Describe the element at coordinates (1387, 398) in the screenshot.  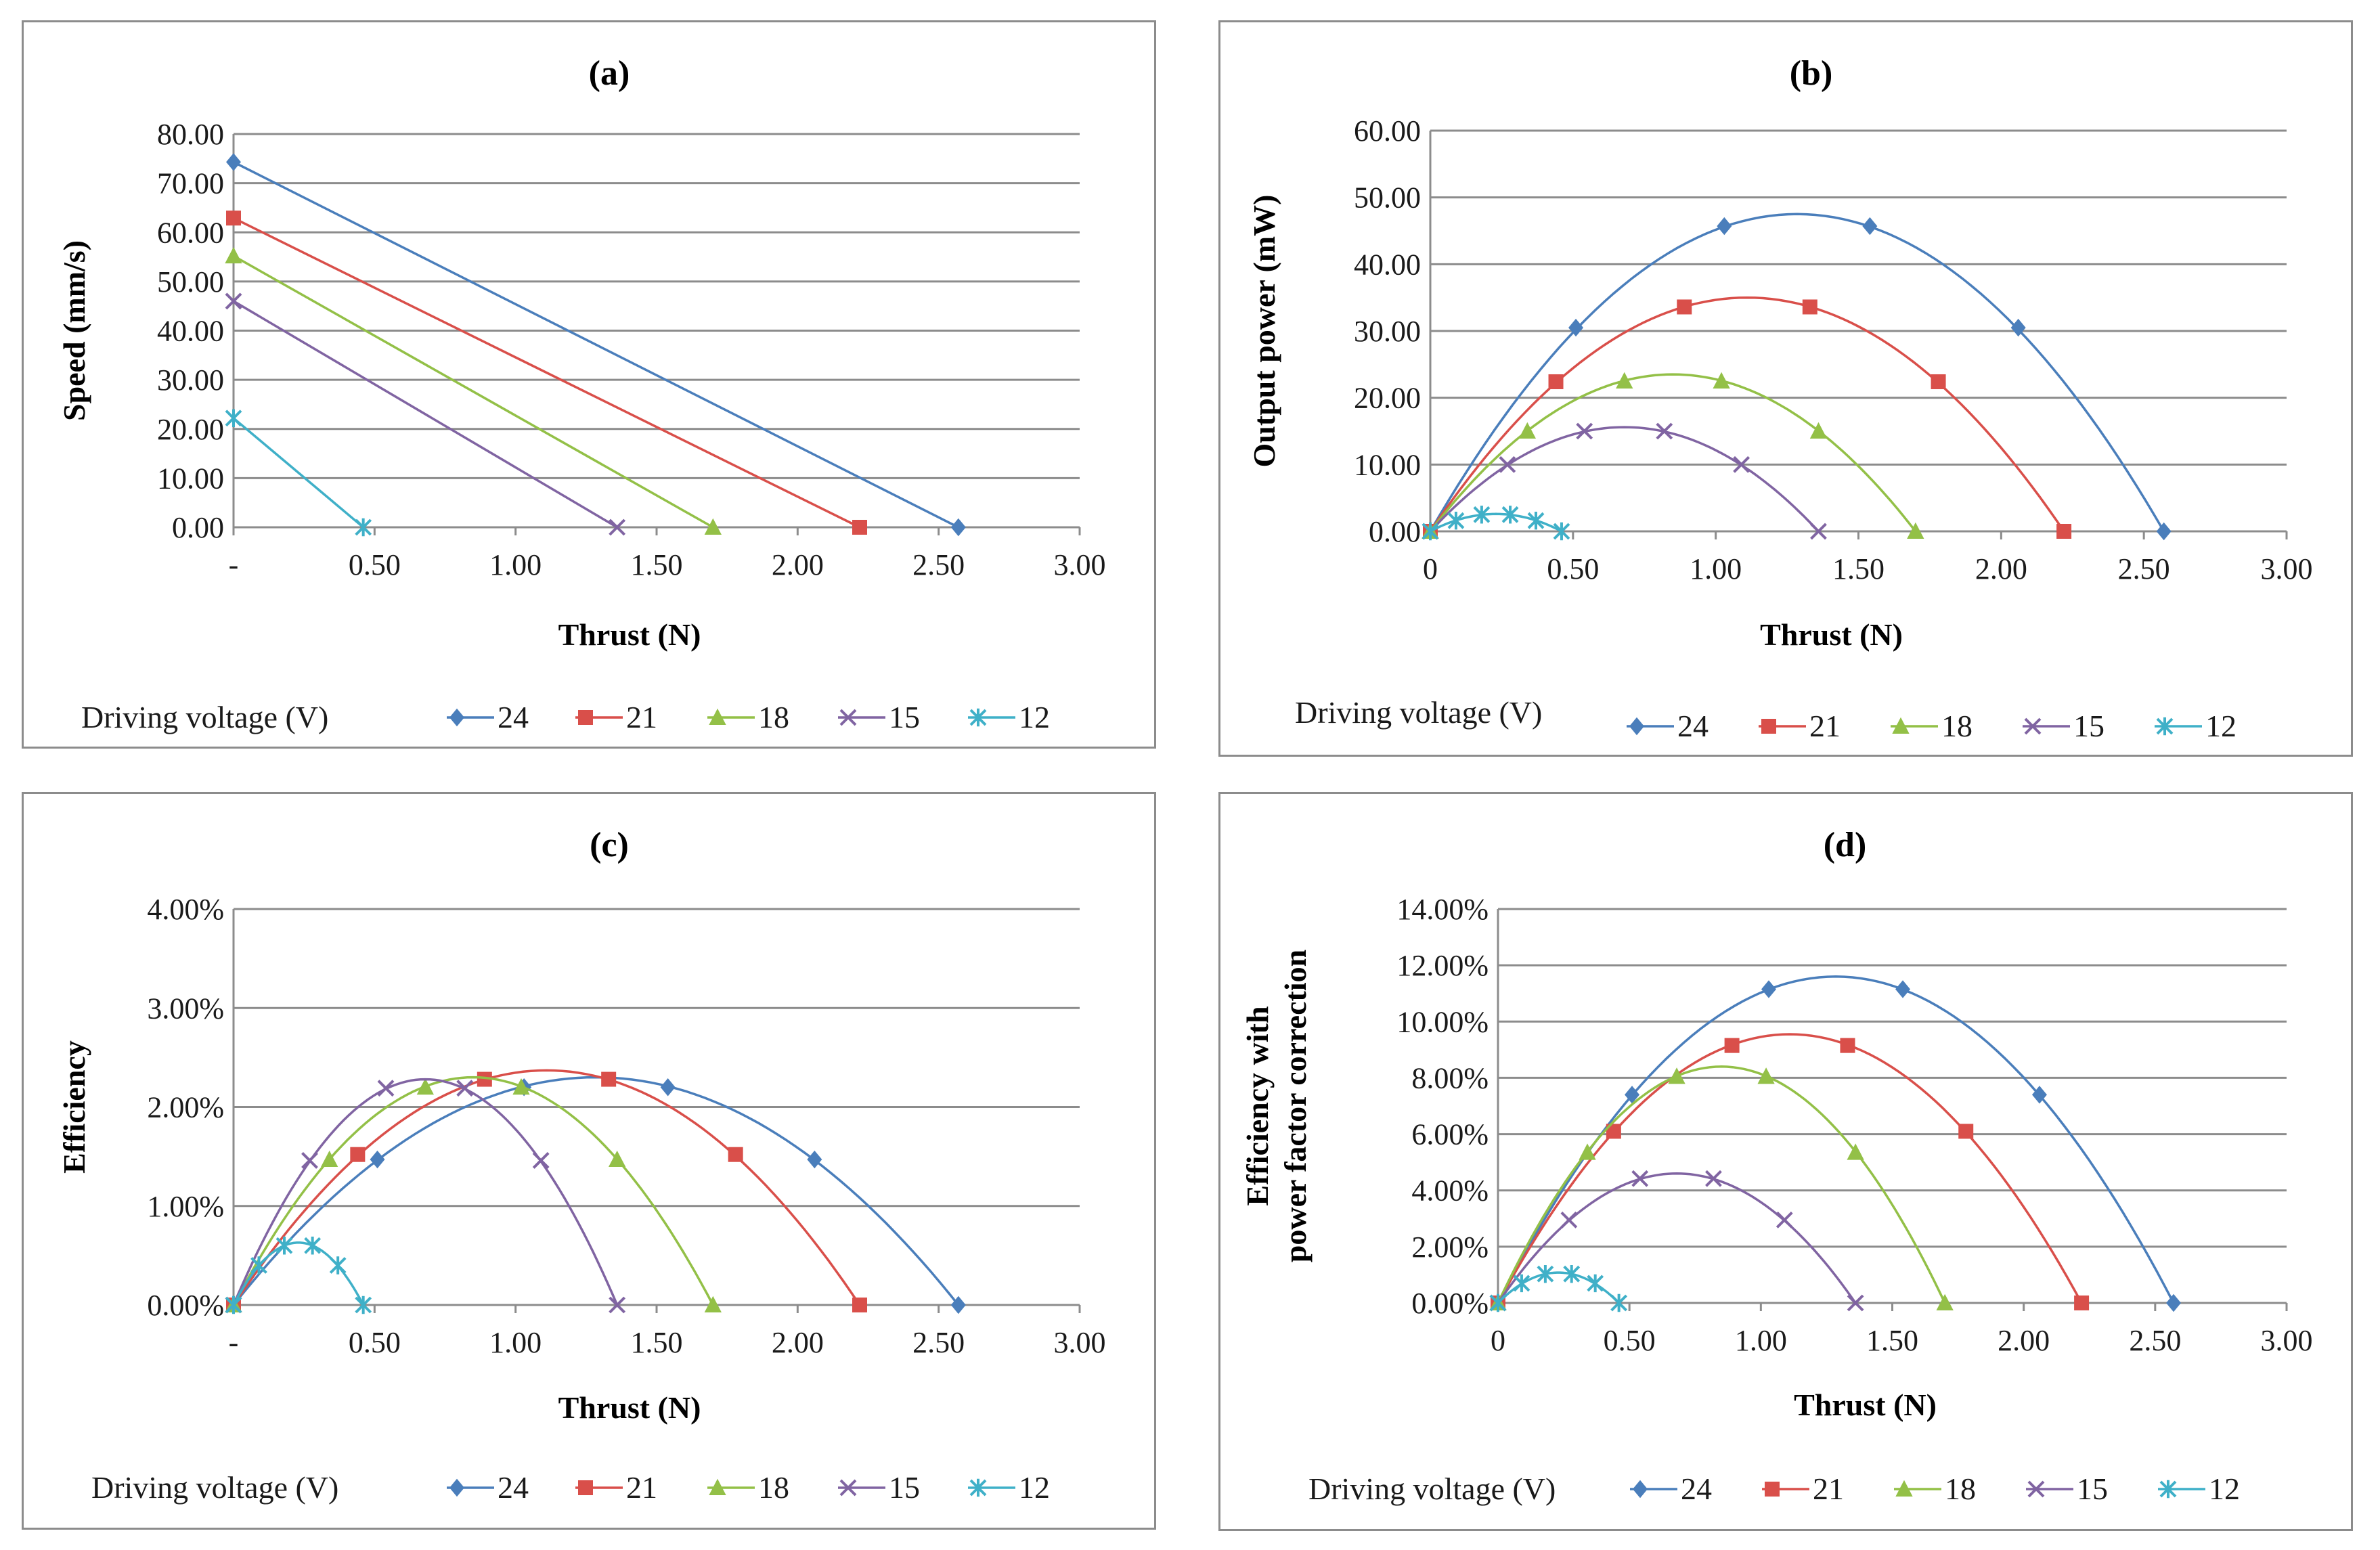
I see `chart-b-ytick-label: 20.00` at that location.